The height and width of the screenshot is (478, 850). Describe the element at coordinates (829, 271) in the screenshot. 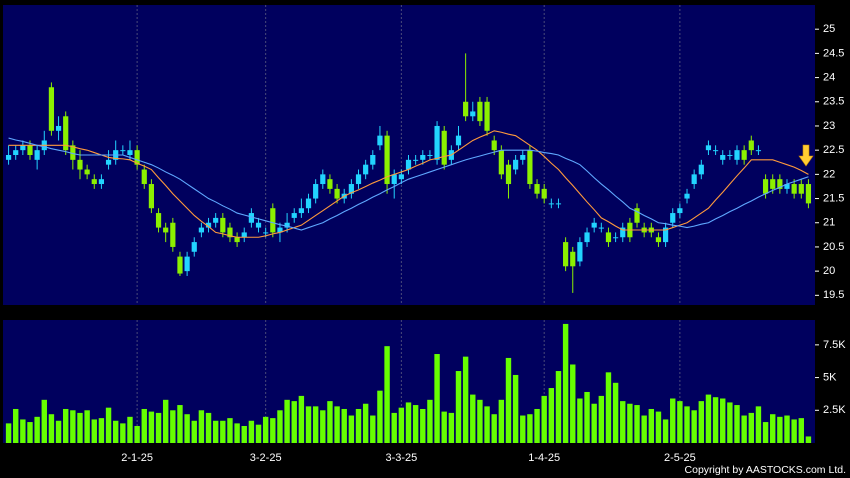

I see `y-tick-label: 20` at that location.